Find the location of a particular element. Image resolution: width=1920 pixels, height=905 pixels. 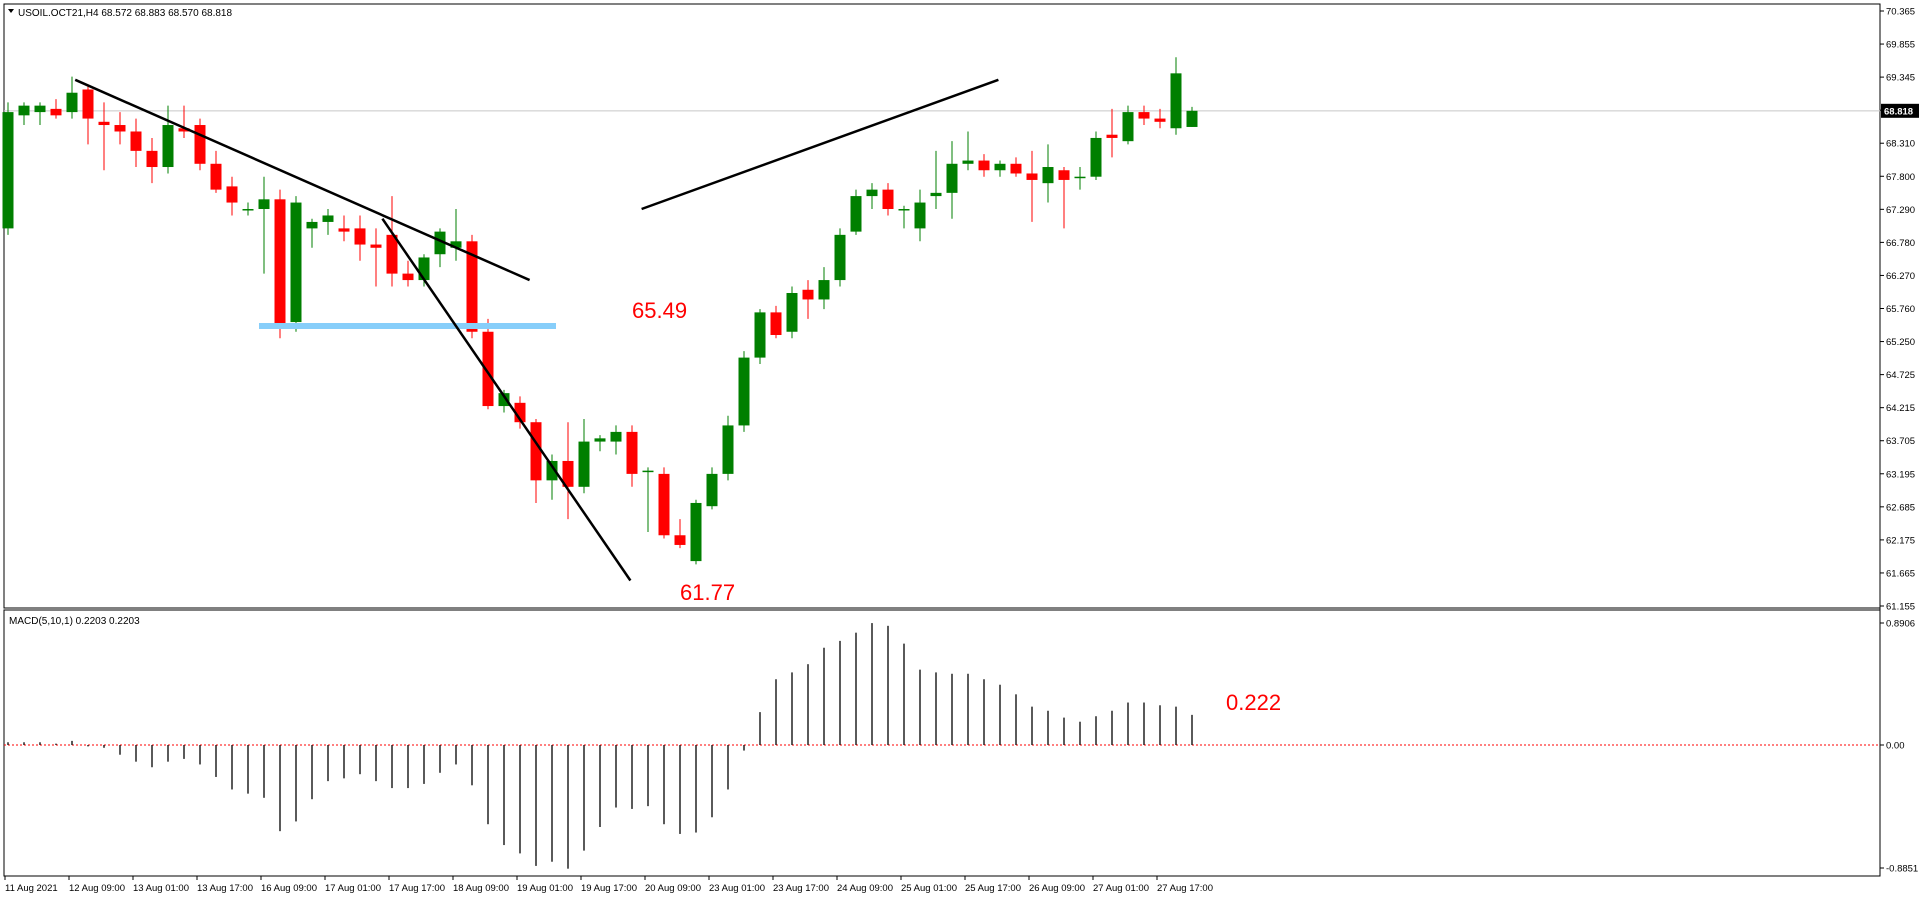

dropdown-arrow-icon is located at coordinates (11, 11).